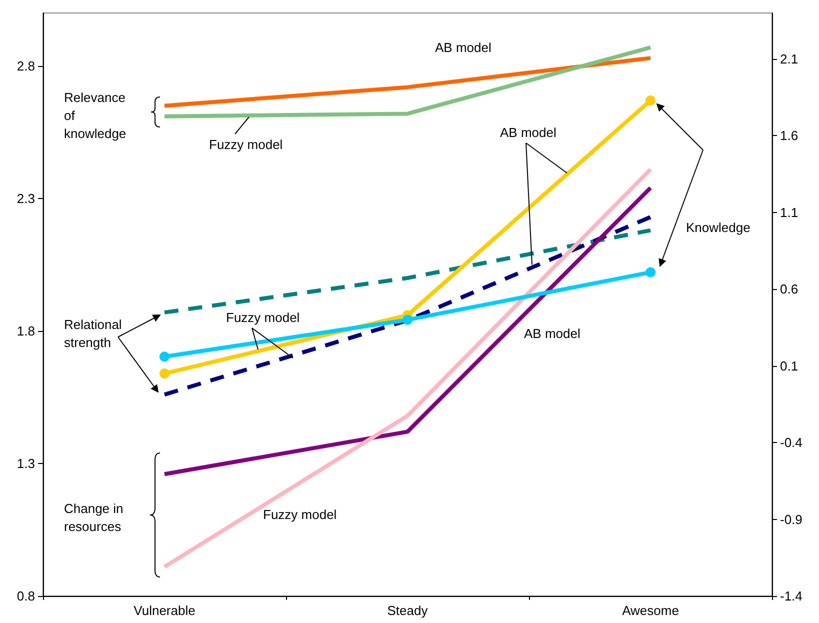 The width and height of the screenshot is (819, 623). Describe the element at coordinates (407, 610) in the screenshot. I see `x-tick-label: Steady` at that location.